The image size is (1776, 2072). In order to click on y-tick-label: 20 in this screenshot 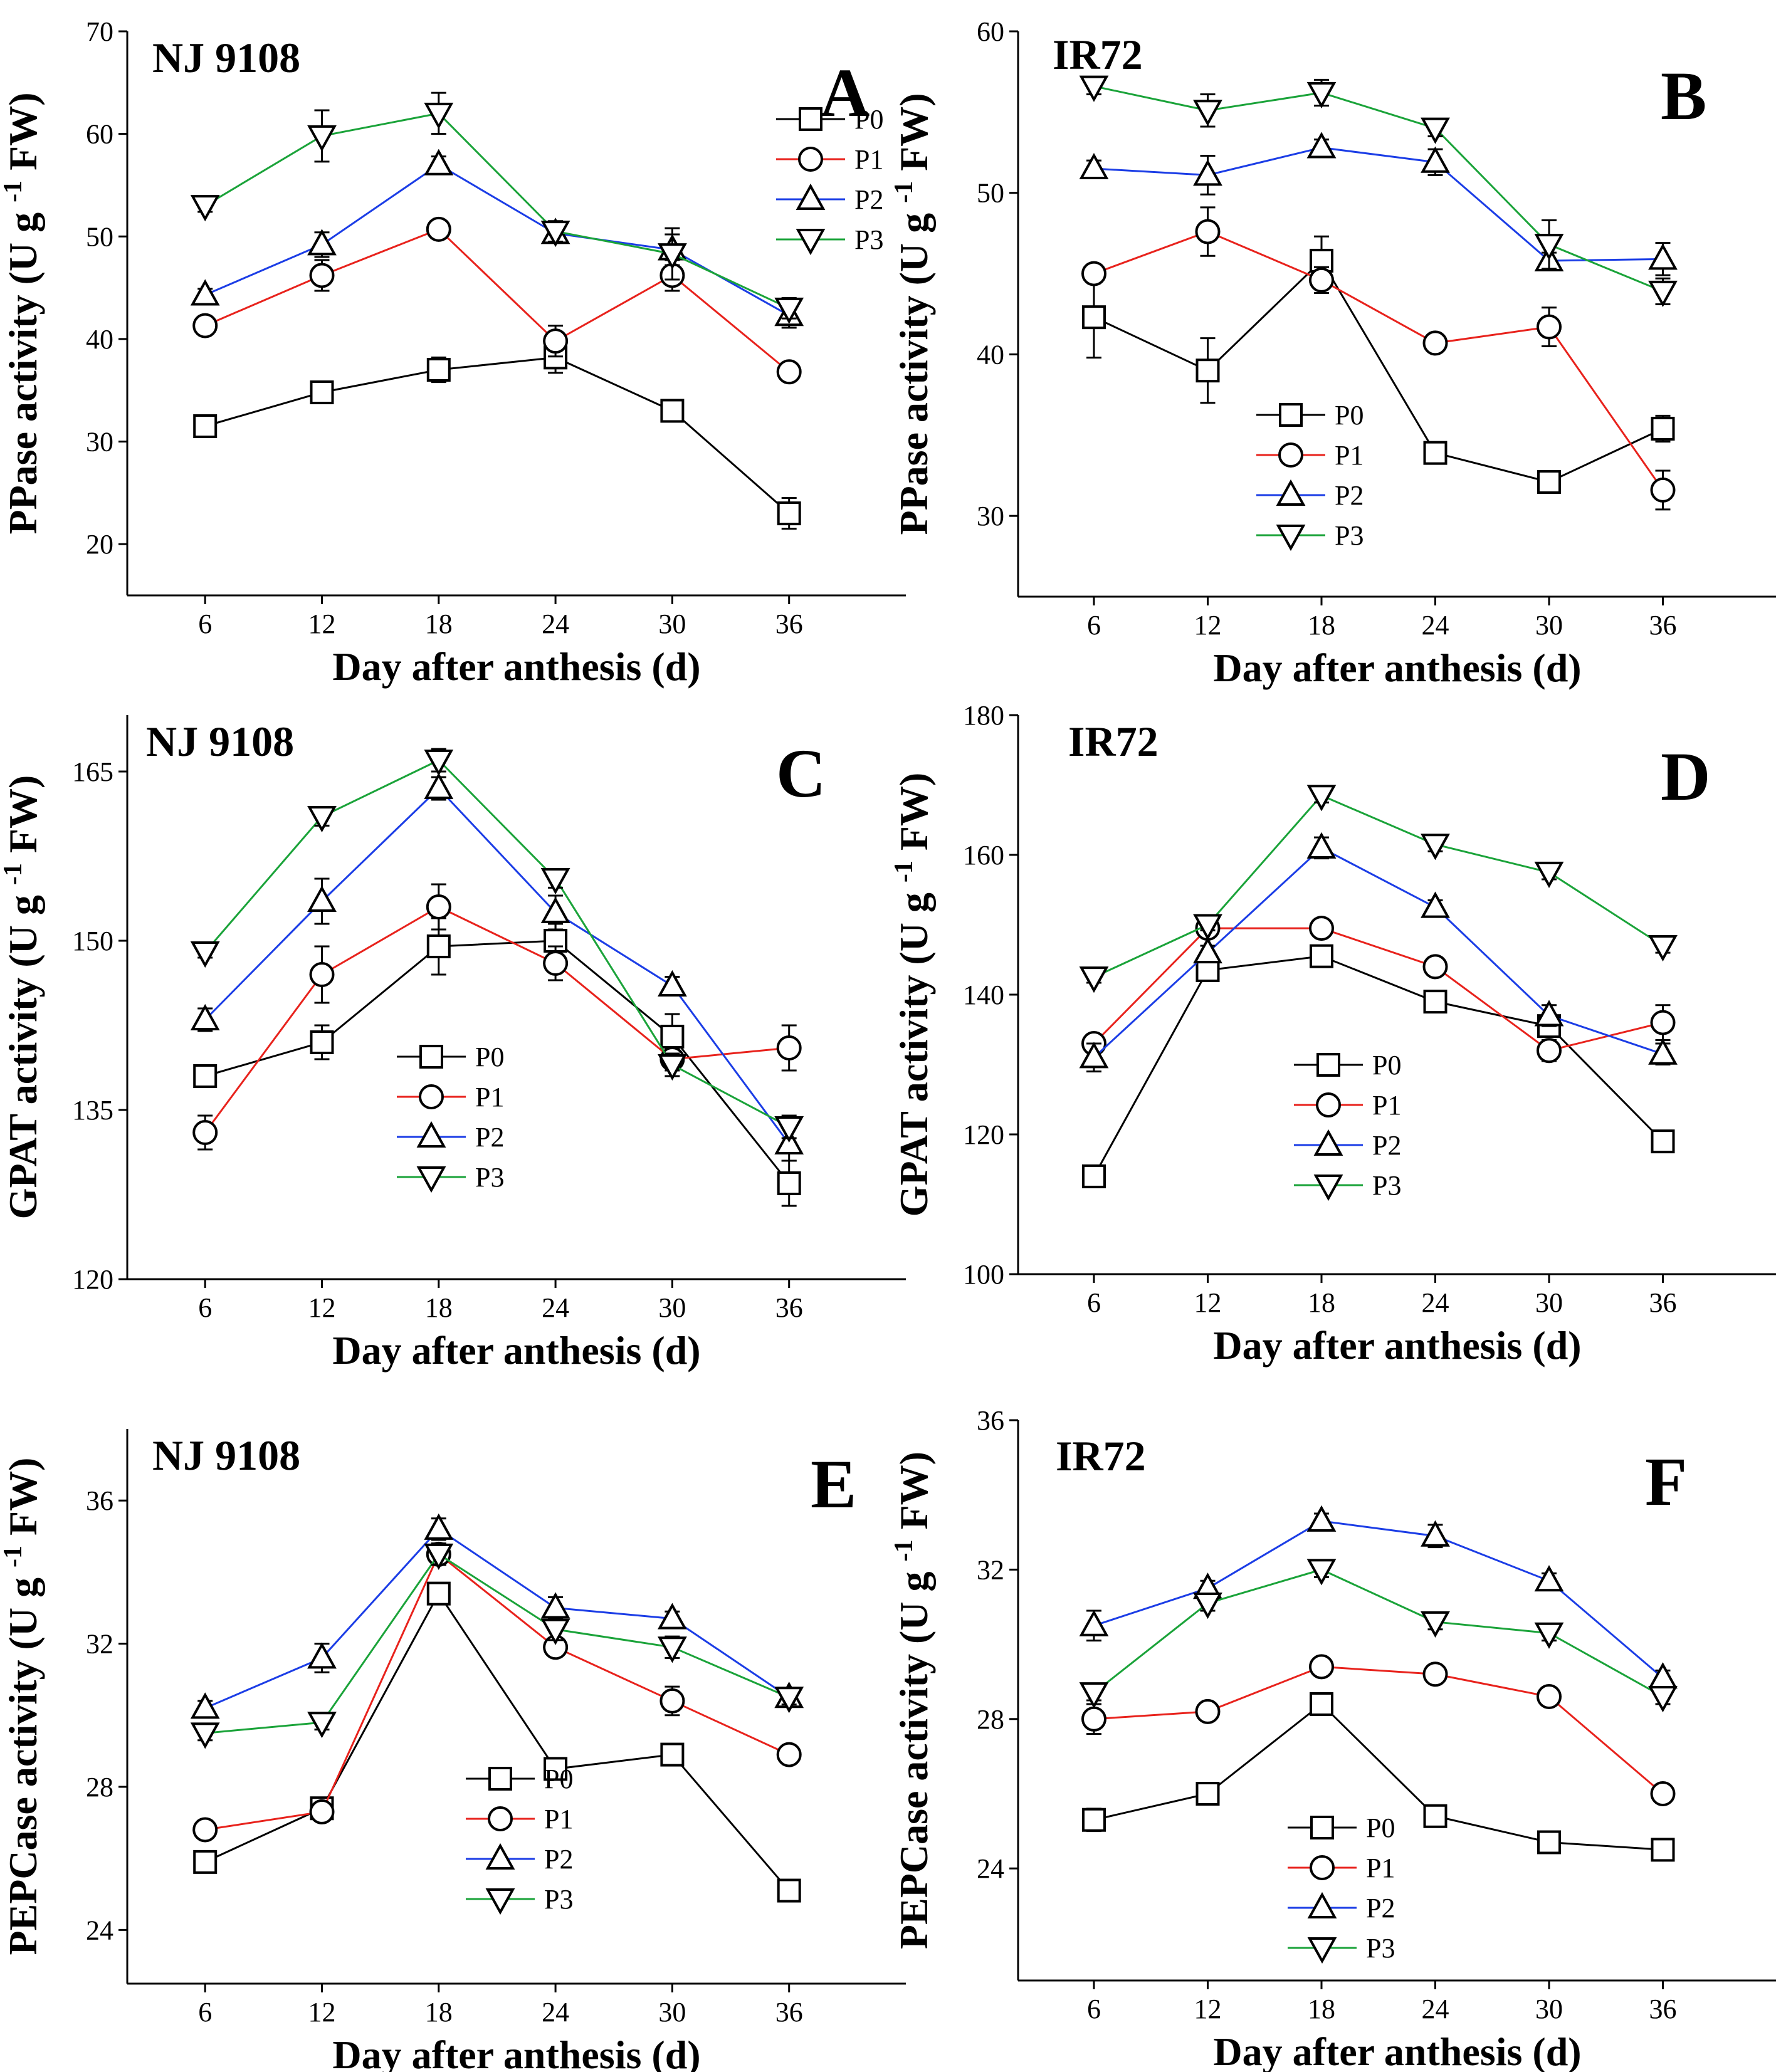, I will do `click(100, 544)`.